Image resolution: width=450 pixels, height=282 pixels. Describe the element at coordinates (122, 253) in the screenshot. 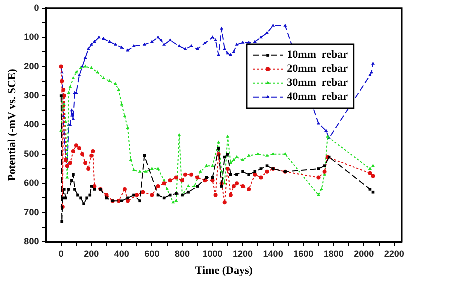

I see `x-tick-label: 400` at that location.